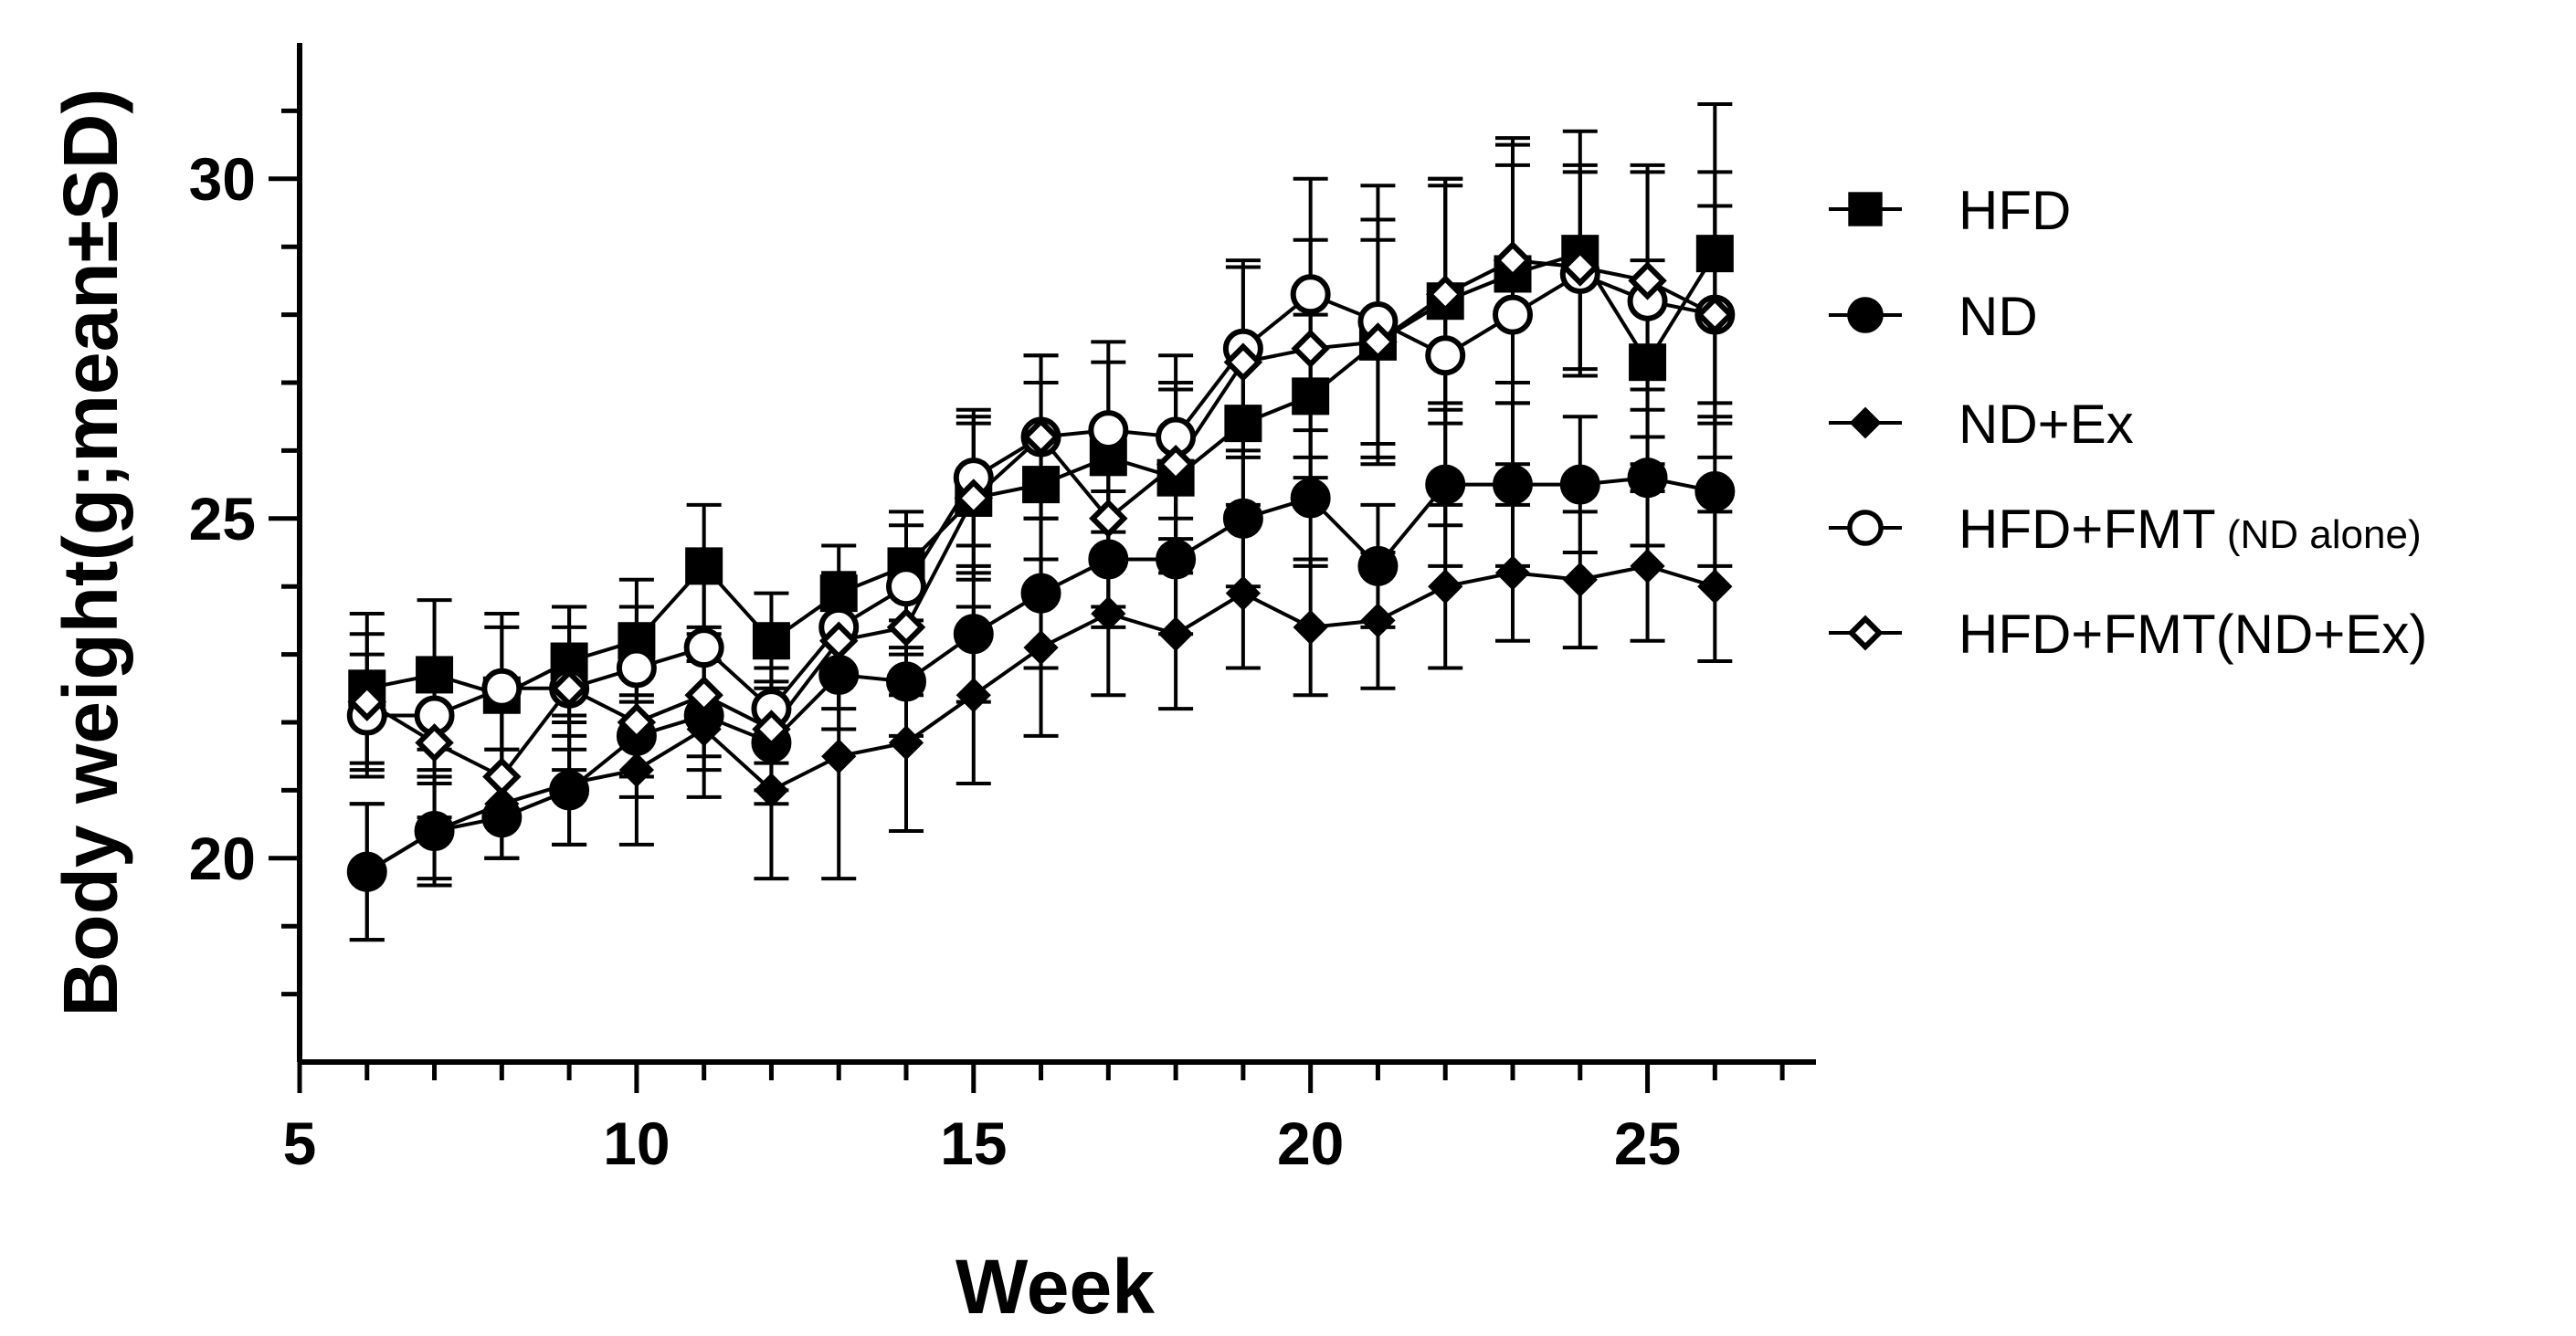  Describe the element at coordinates (2046, 425) in the screenshot. I see `legend-label-nd-ex: ND+Ex` at that location.